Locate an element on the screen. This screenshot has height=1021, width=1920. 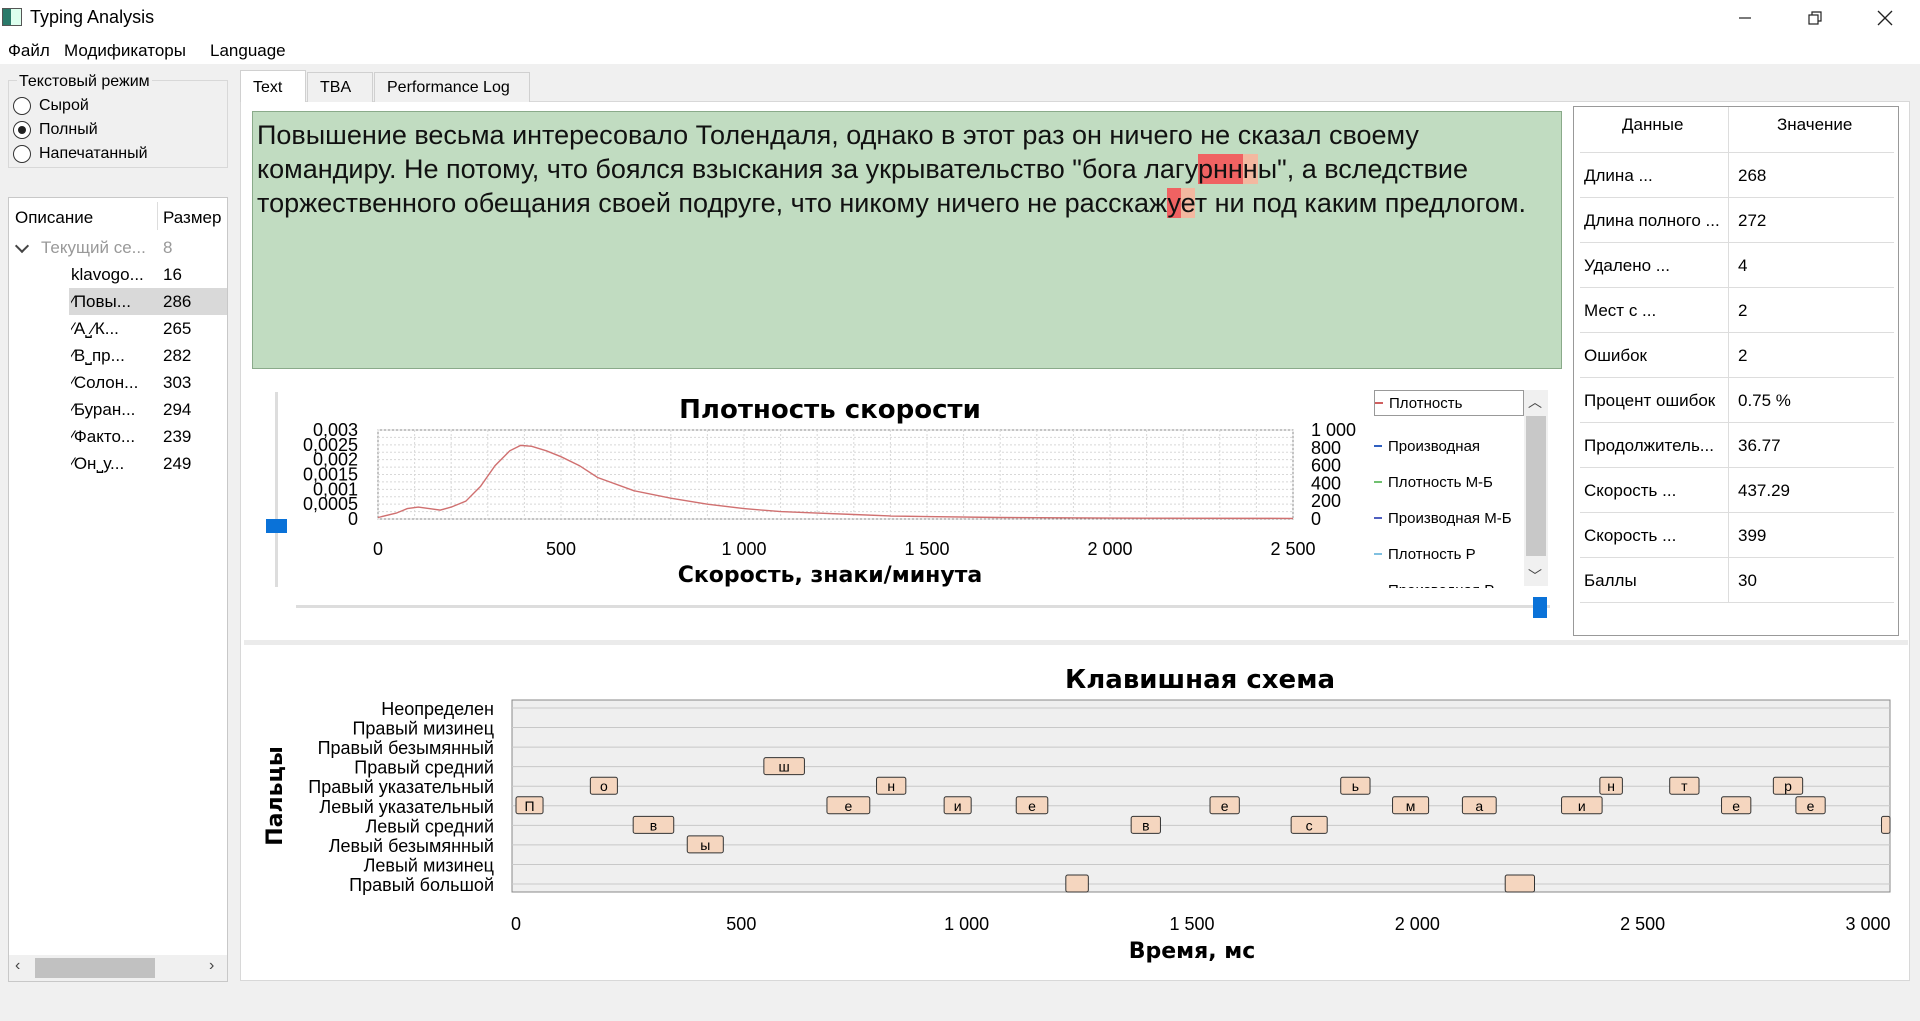
window-title: Typing Analysis is located at coordinates (92, 17).